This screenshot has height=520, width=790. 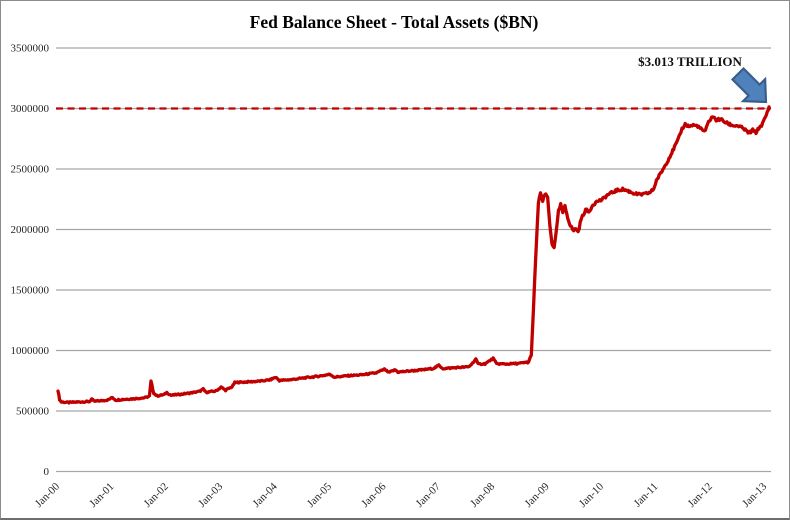 What do you see at coordinates (394, 22) in the screenshot?
I see `chart-title: Fed Balance Sheet - Total Assets ($BN)` at bounding box center [394, 22].